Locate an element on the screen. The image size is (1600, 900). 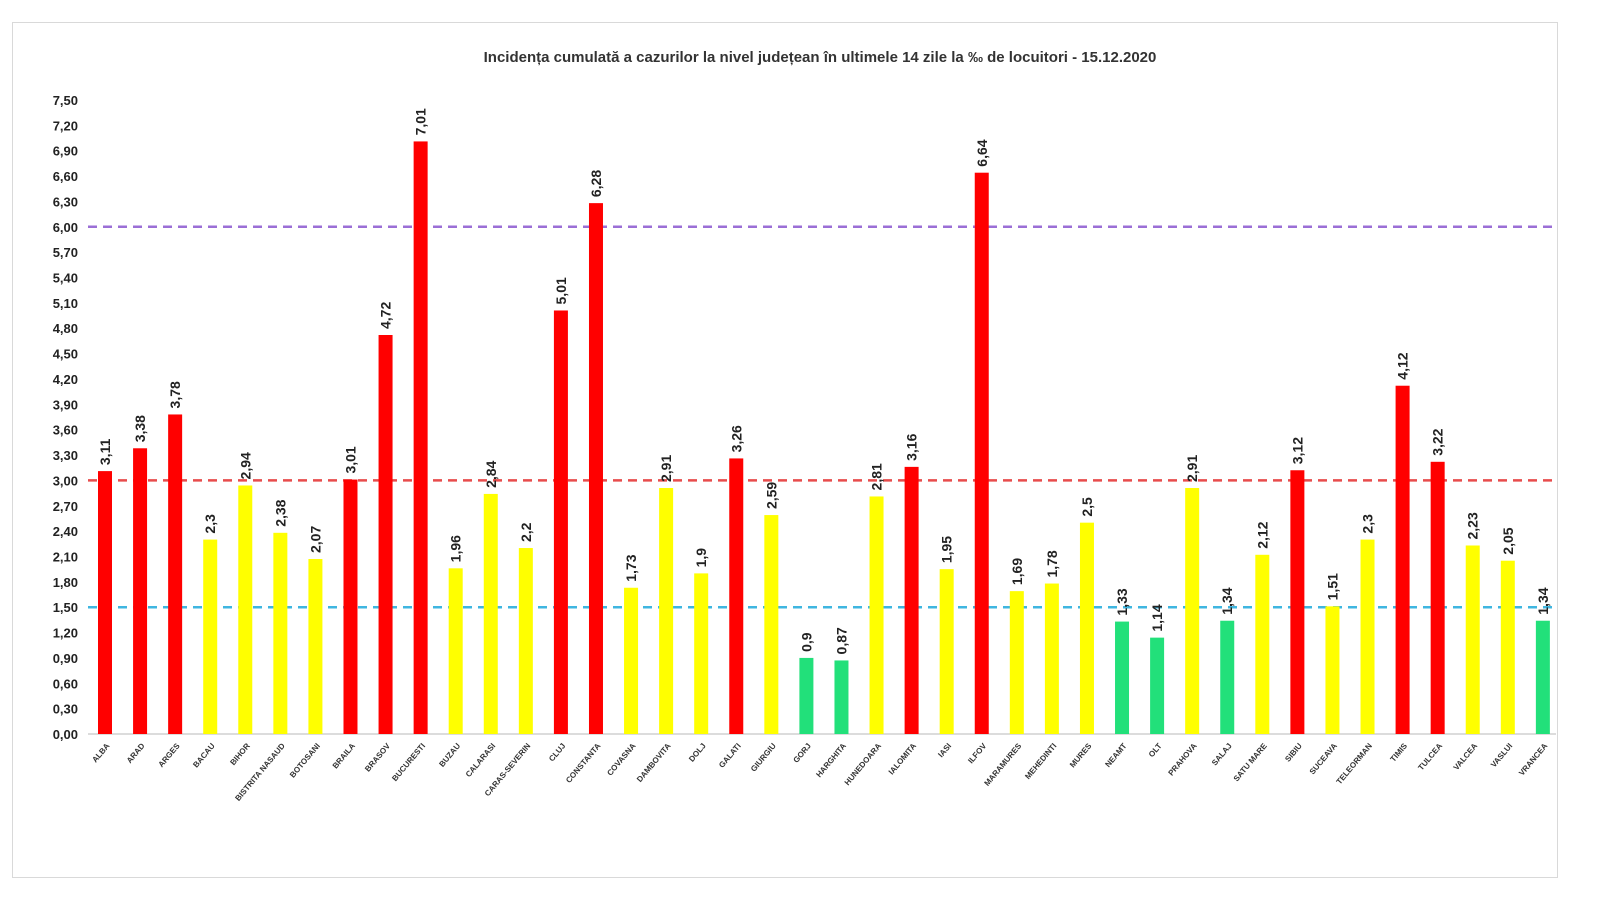
data-label: 3,26 is located at coordinates (736, 438).